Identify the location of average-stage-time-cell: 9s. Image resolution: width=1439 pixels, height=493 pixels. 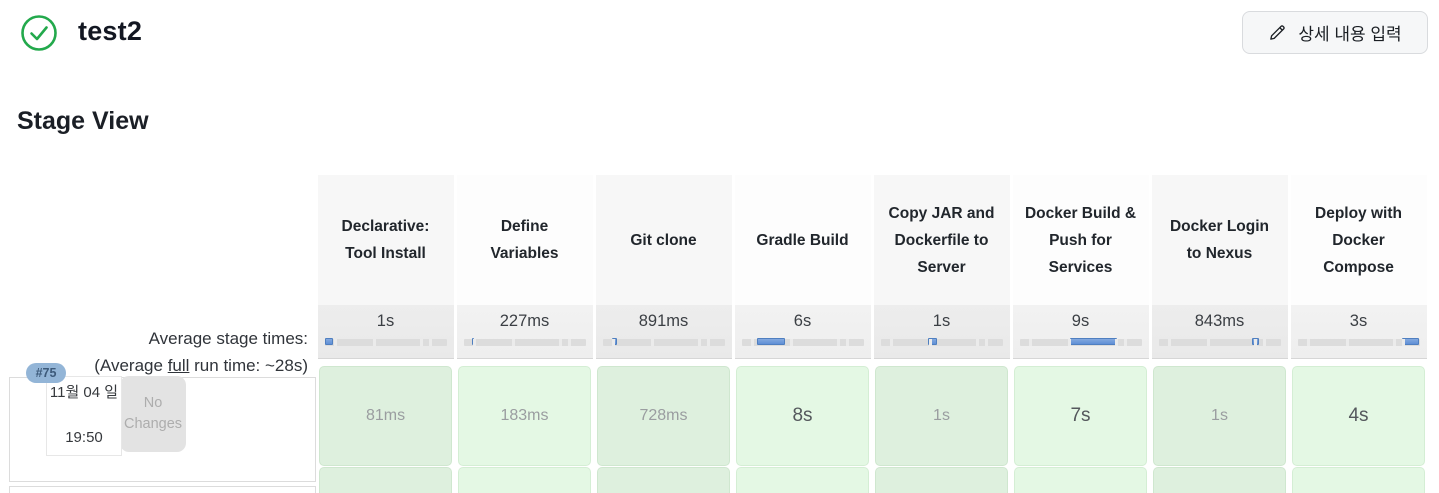
(1080, 332).